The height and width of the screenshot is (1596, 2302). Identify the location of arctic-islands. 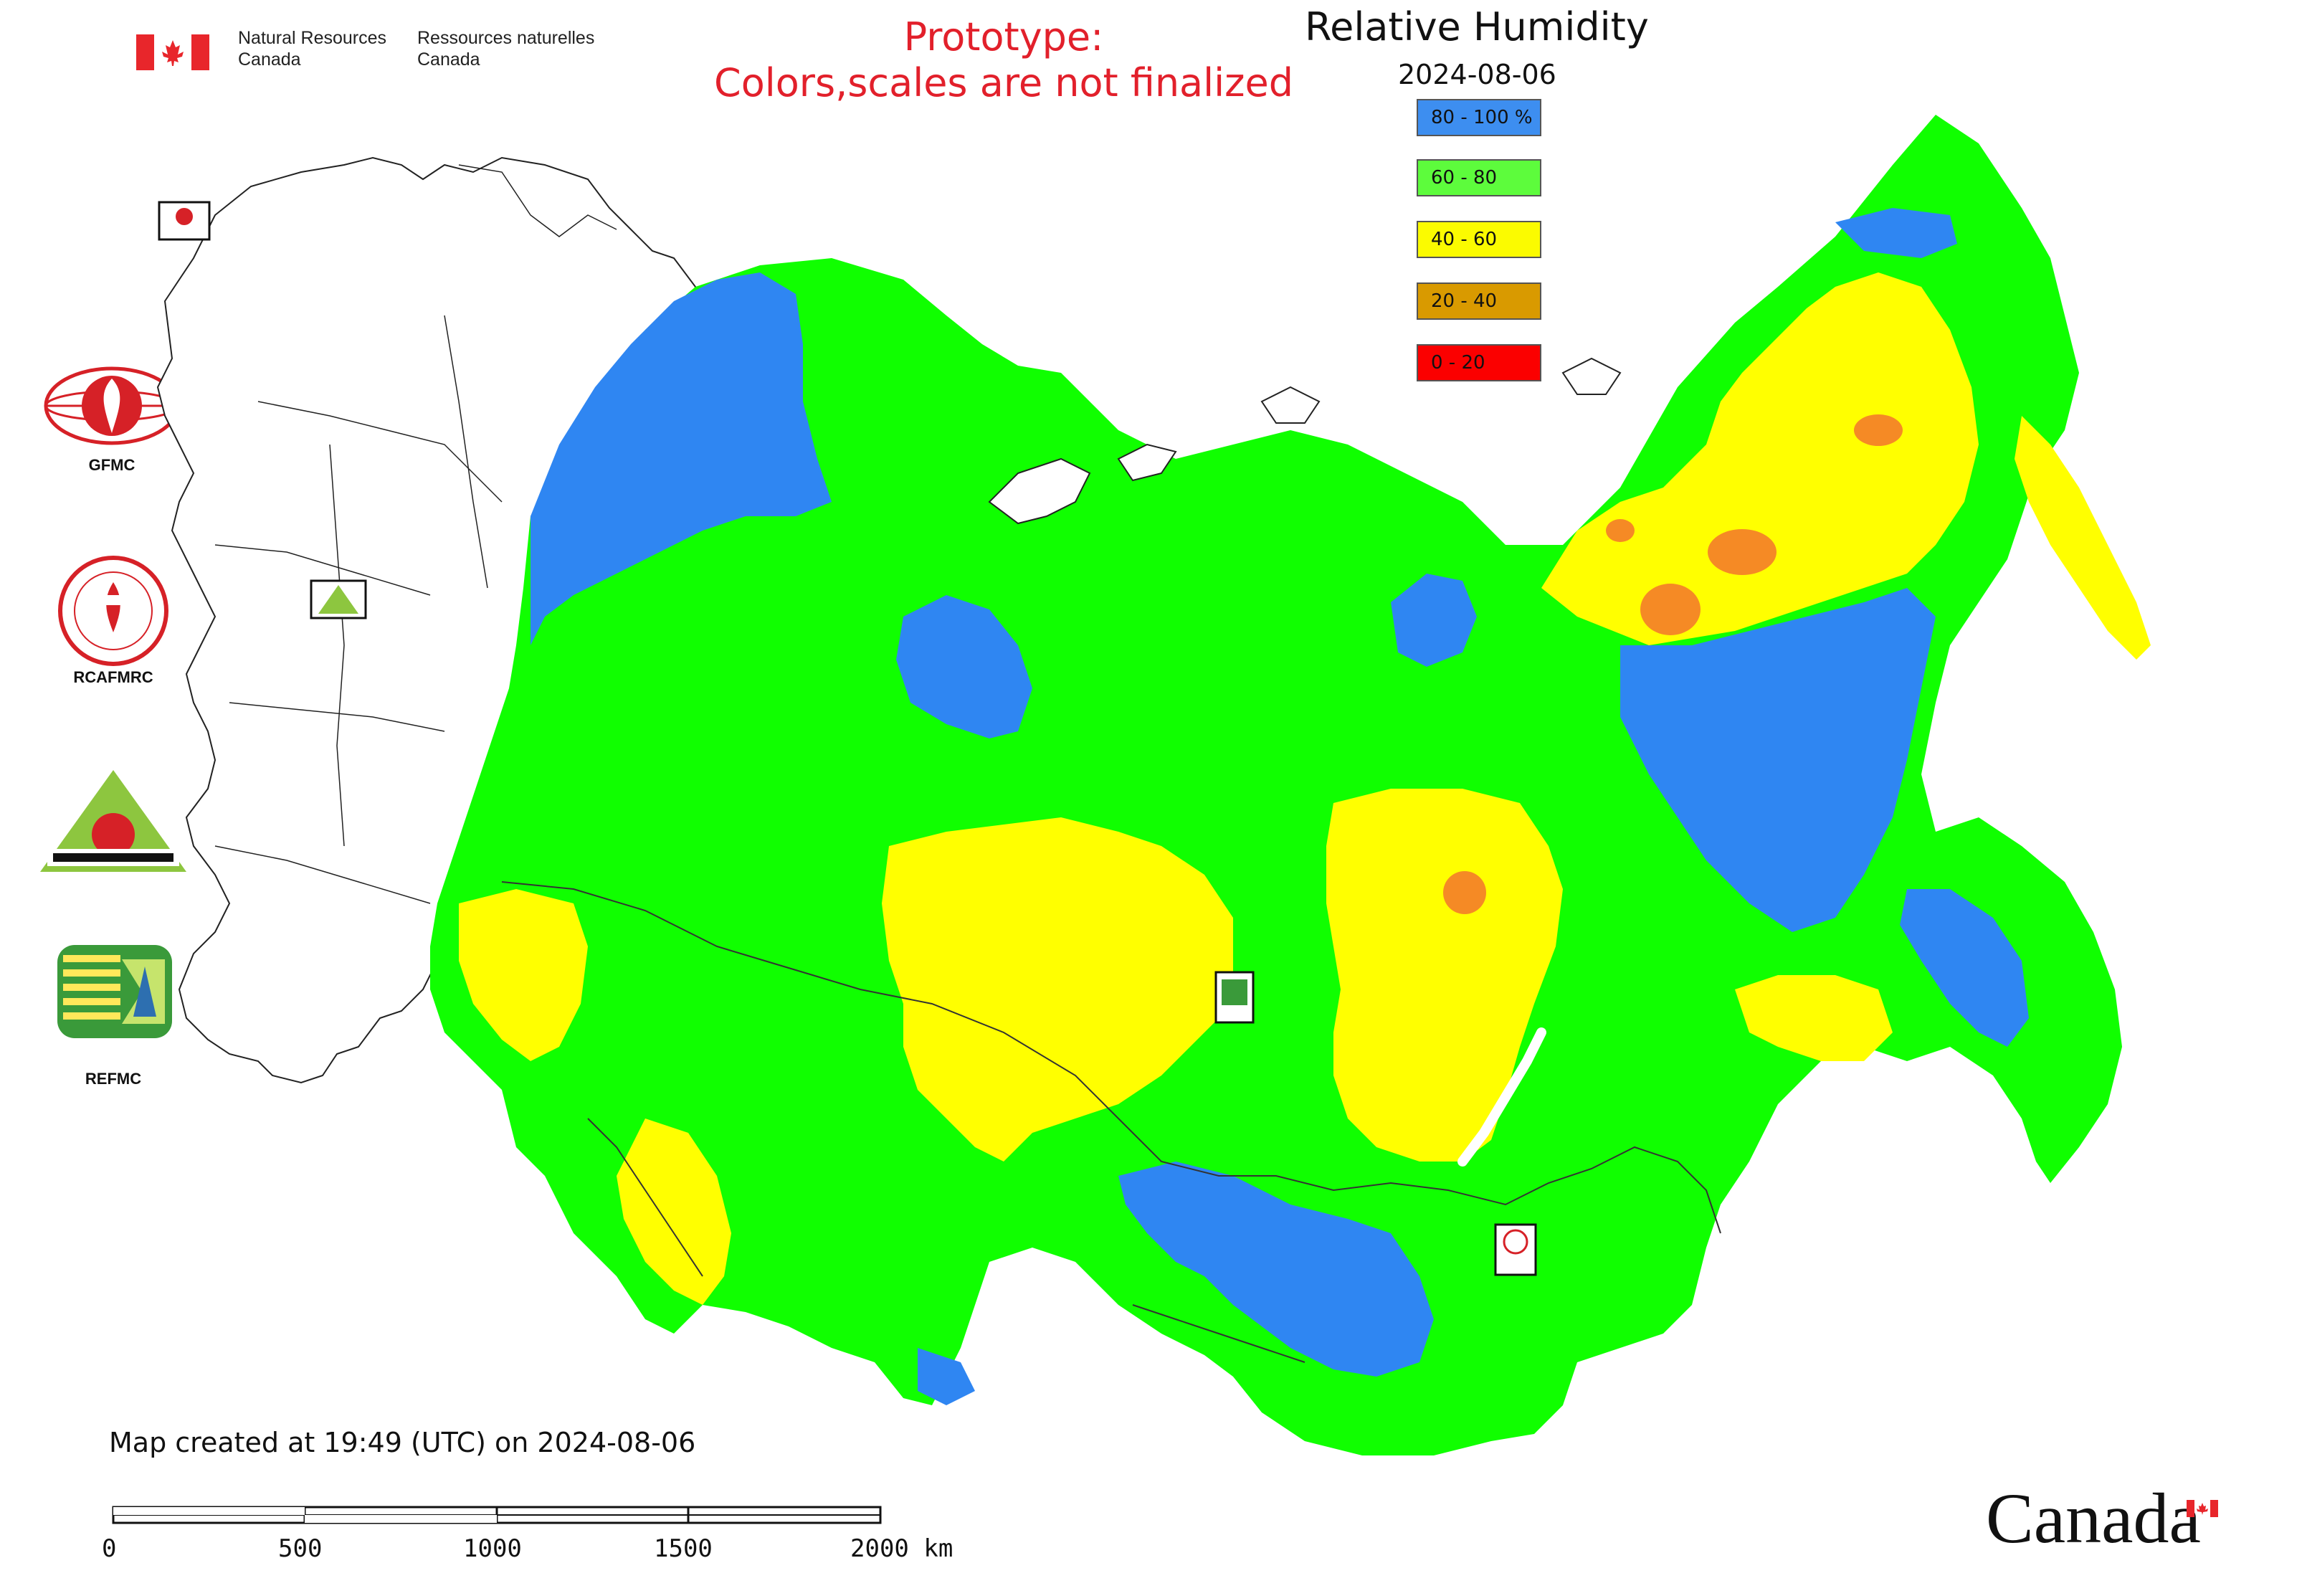
(1305, 441).